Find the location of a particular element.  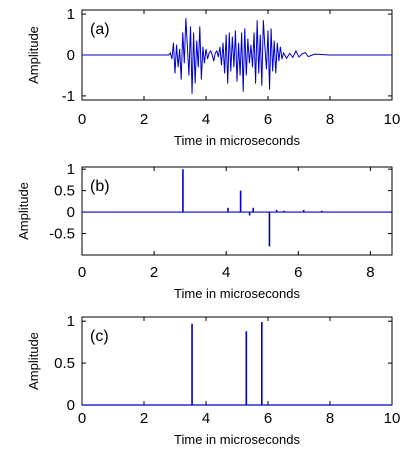

panel-label: (c) is located at coordinates (99, 336).